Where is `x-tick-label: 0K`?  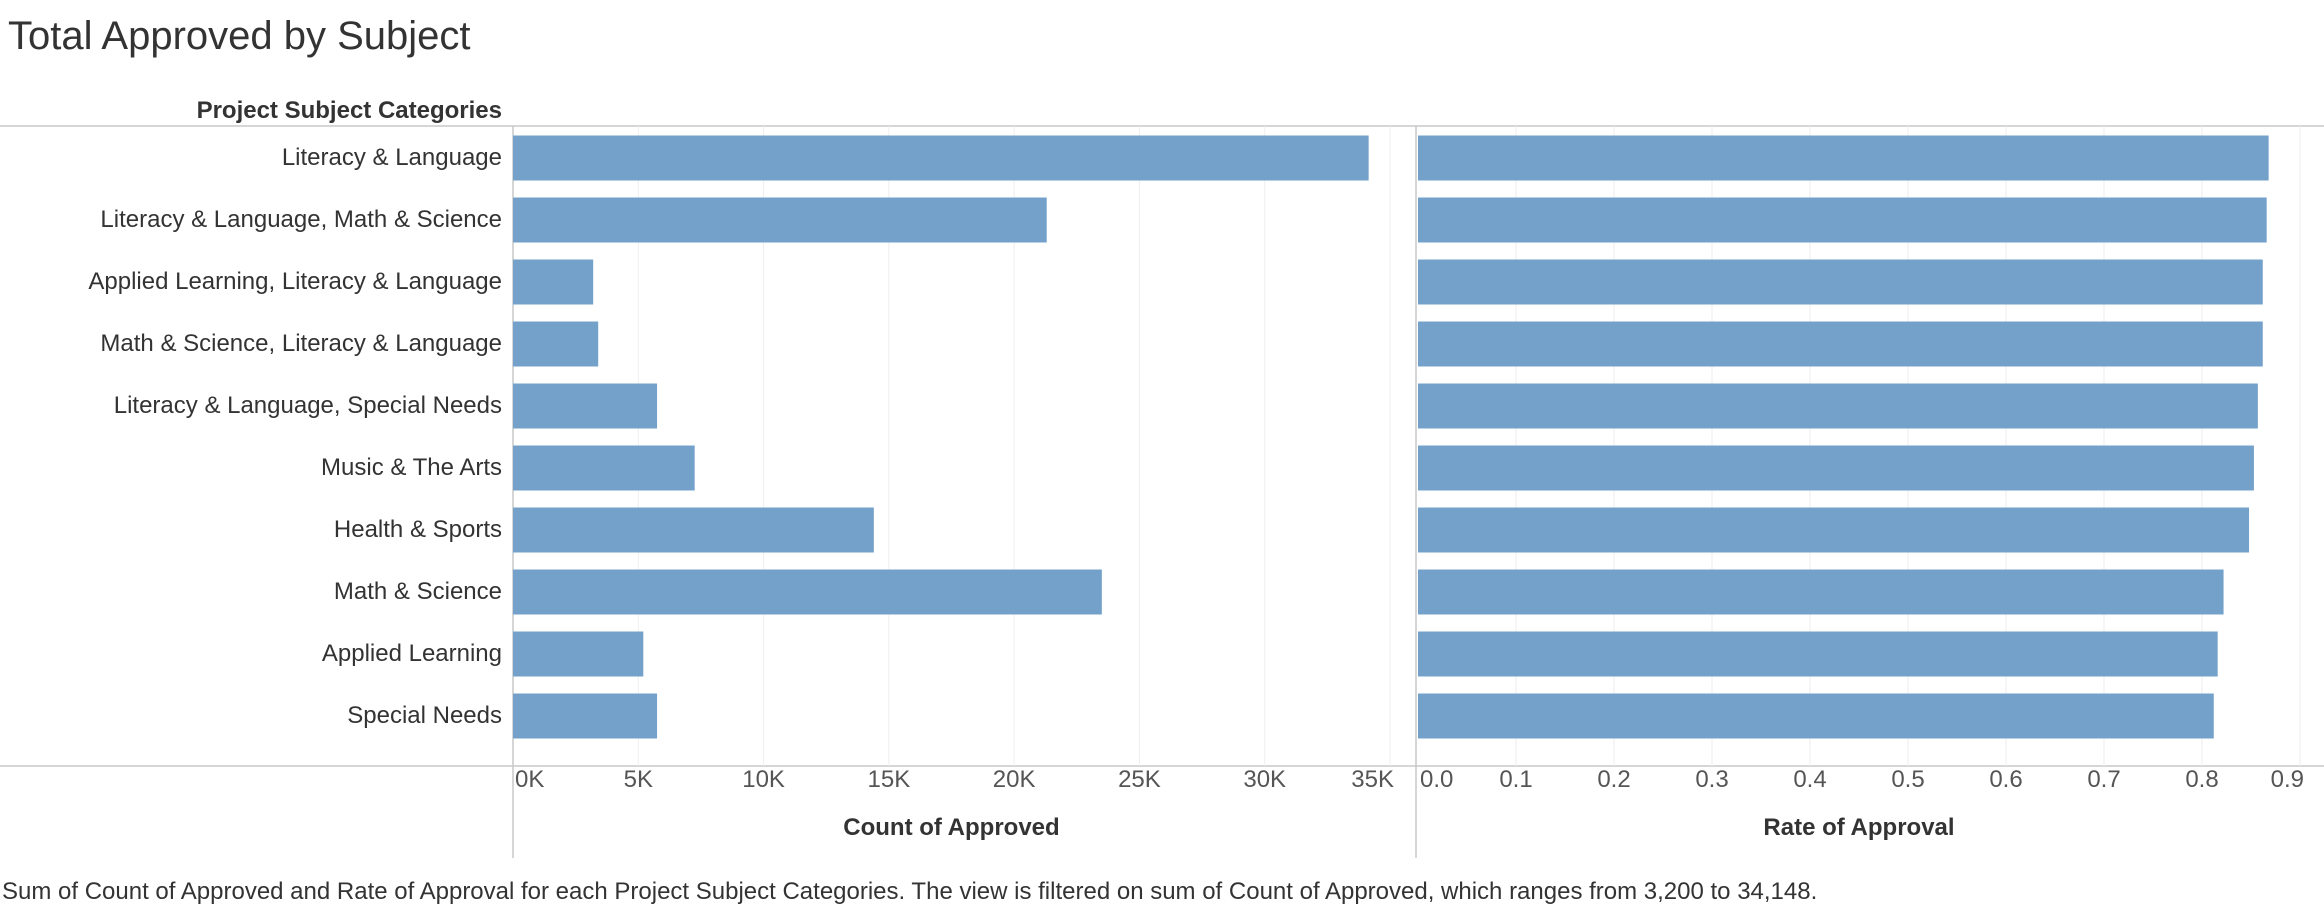
x-tick-label: 0K is located at coordinates (529, 779).